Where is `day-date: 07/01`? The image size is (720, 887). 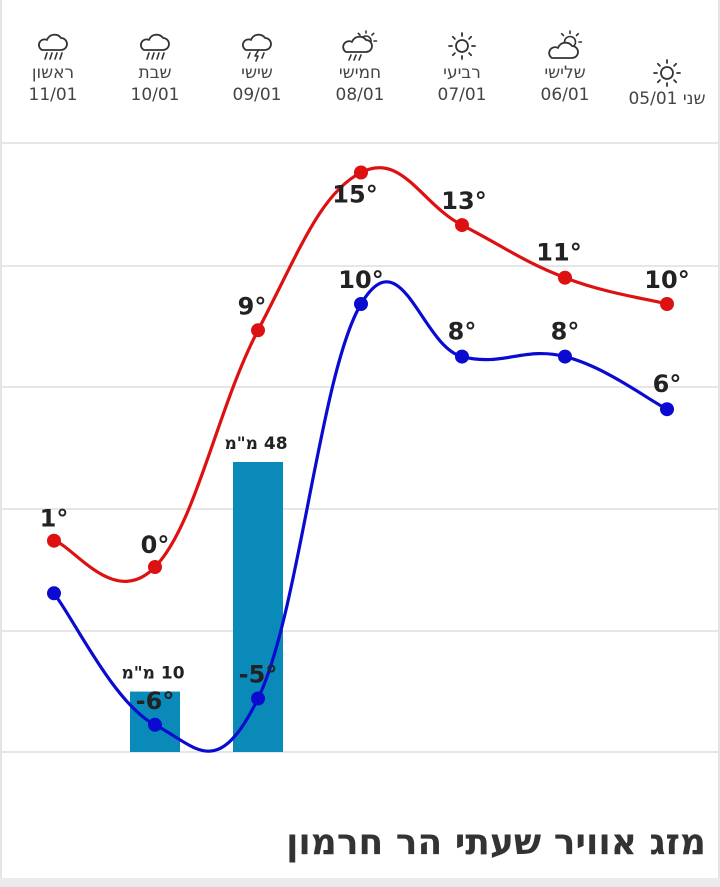
day-date: 07/01 is located at coordinates (462, 95).